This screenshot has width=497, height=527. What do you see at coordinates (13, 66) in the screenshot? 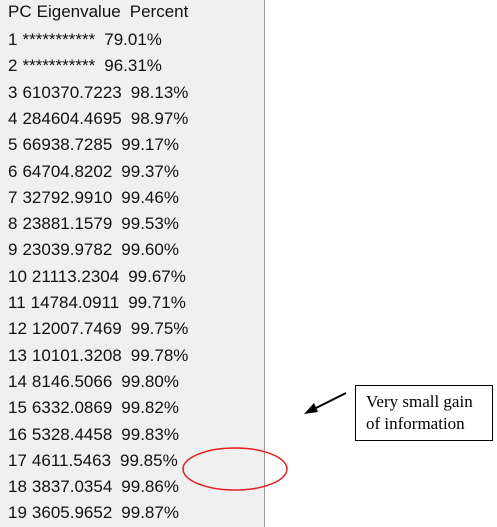
I see `cell: 2` at bounding box center [13, 66].